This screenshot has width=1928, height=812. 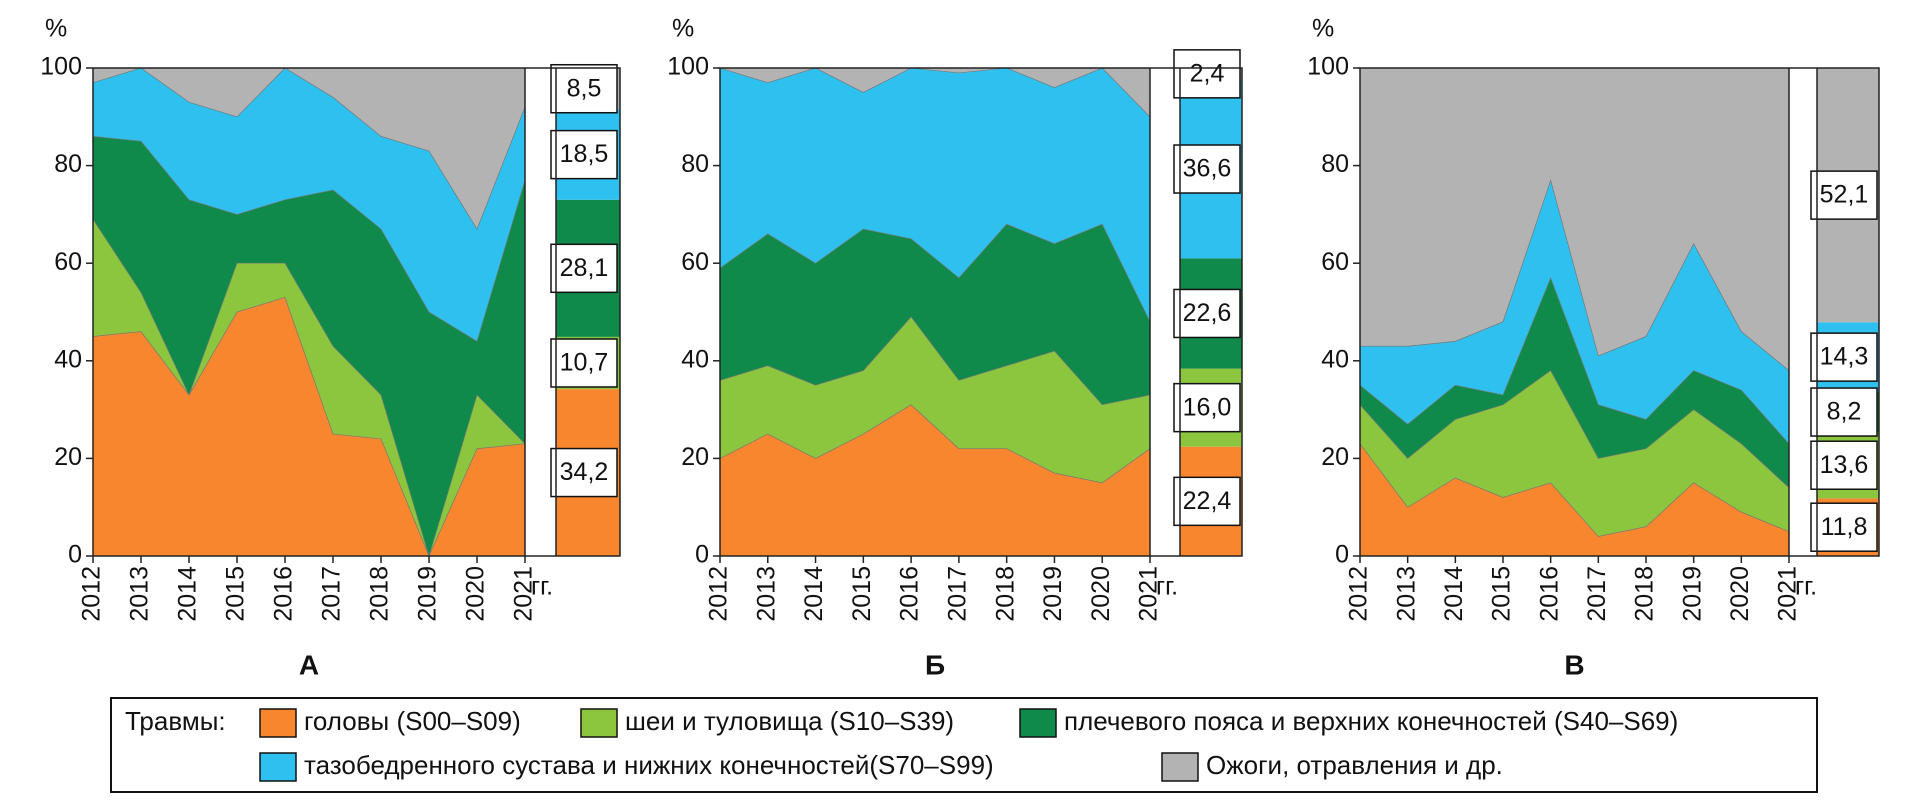 I want to click on legend-label: головы (S00–S09), so click(x=412, y=721).